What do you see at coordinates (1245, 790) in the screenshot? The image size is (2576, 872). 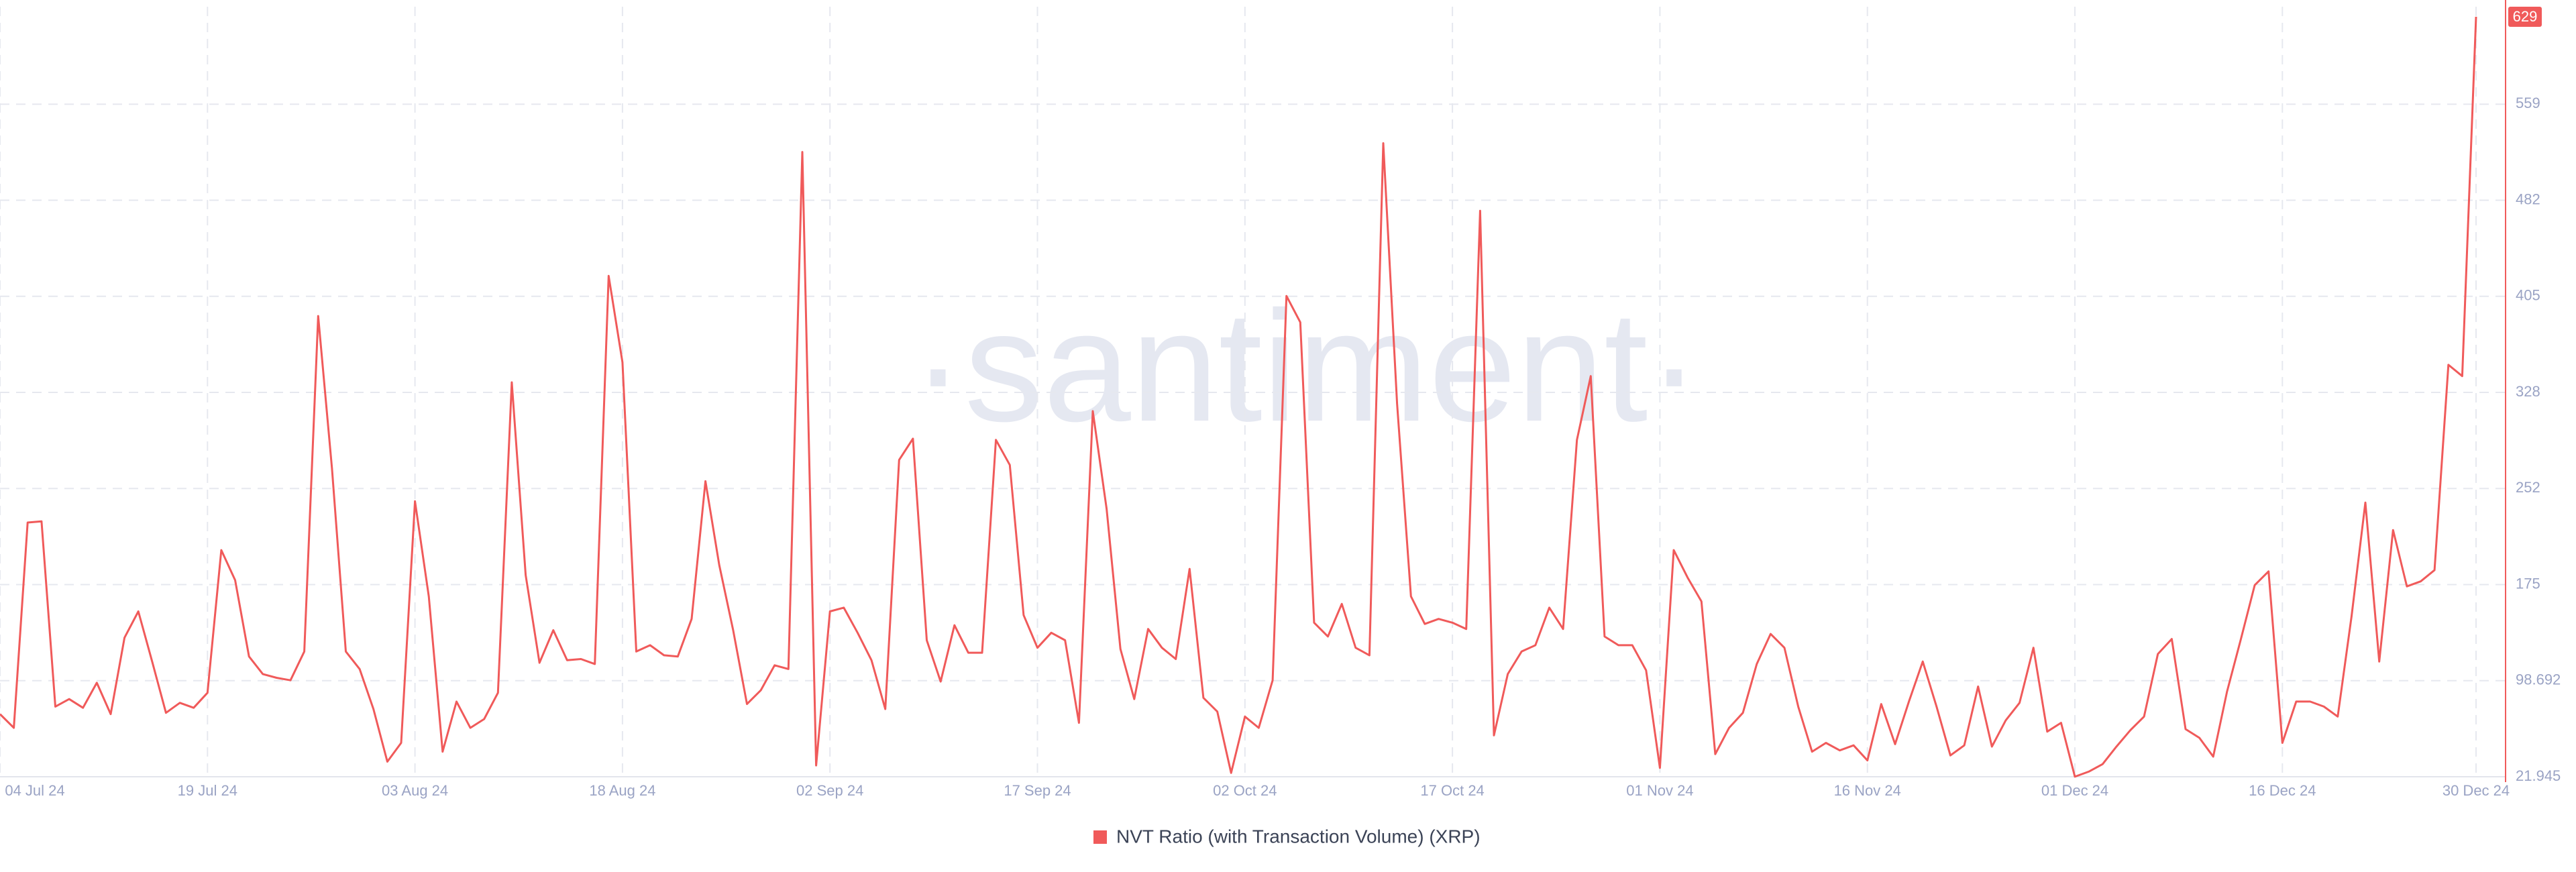 I see `x-tick-label: 02 Oct 24` at bounding box center [1245, 790].